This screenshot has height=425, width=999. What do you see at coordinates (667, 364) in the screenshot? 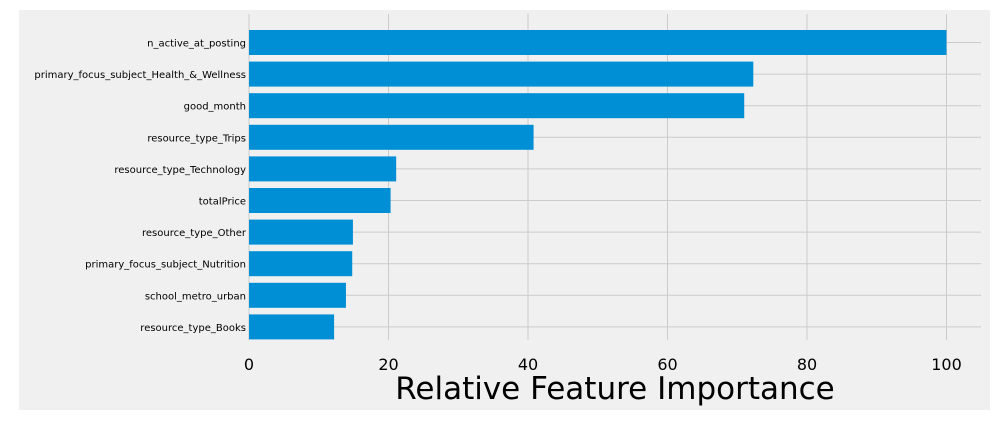
I see `x-tick-label: 60` at bounding box center [667, 364].